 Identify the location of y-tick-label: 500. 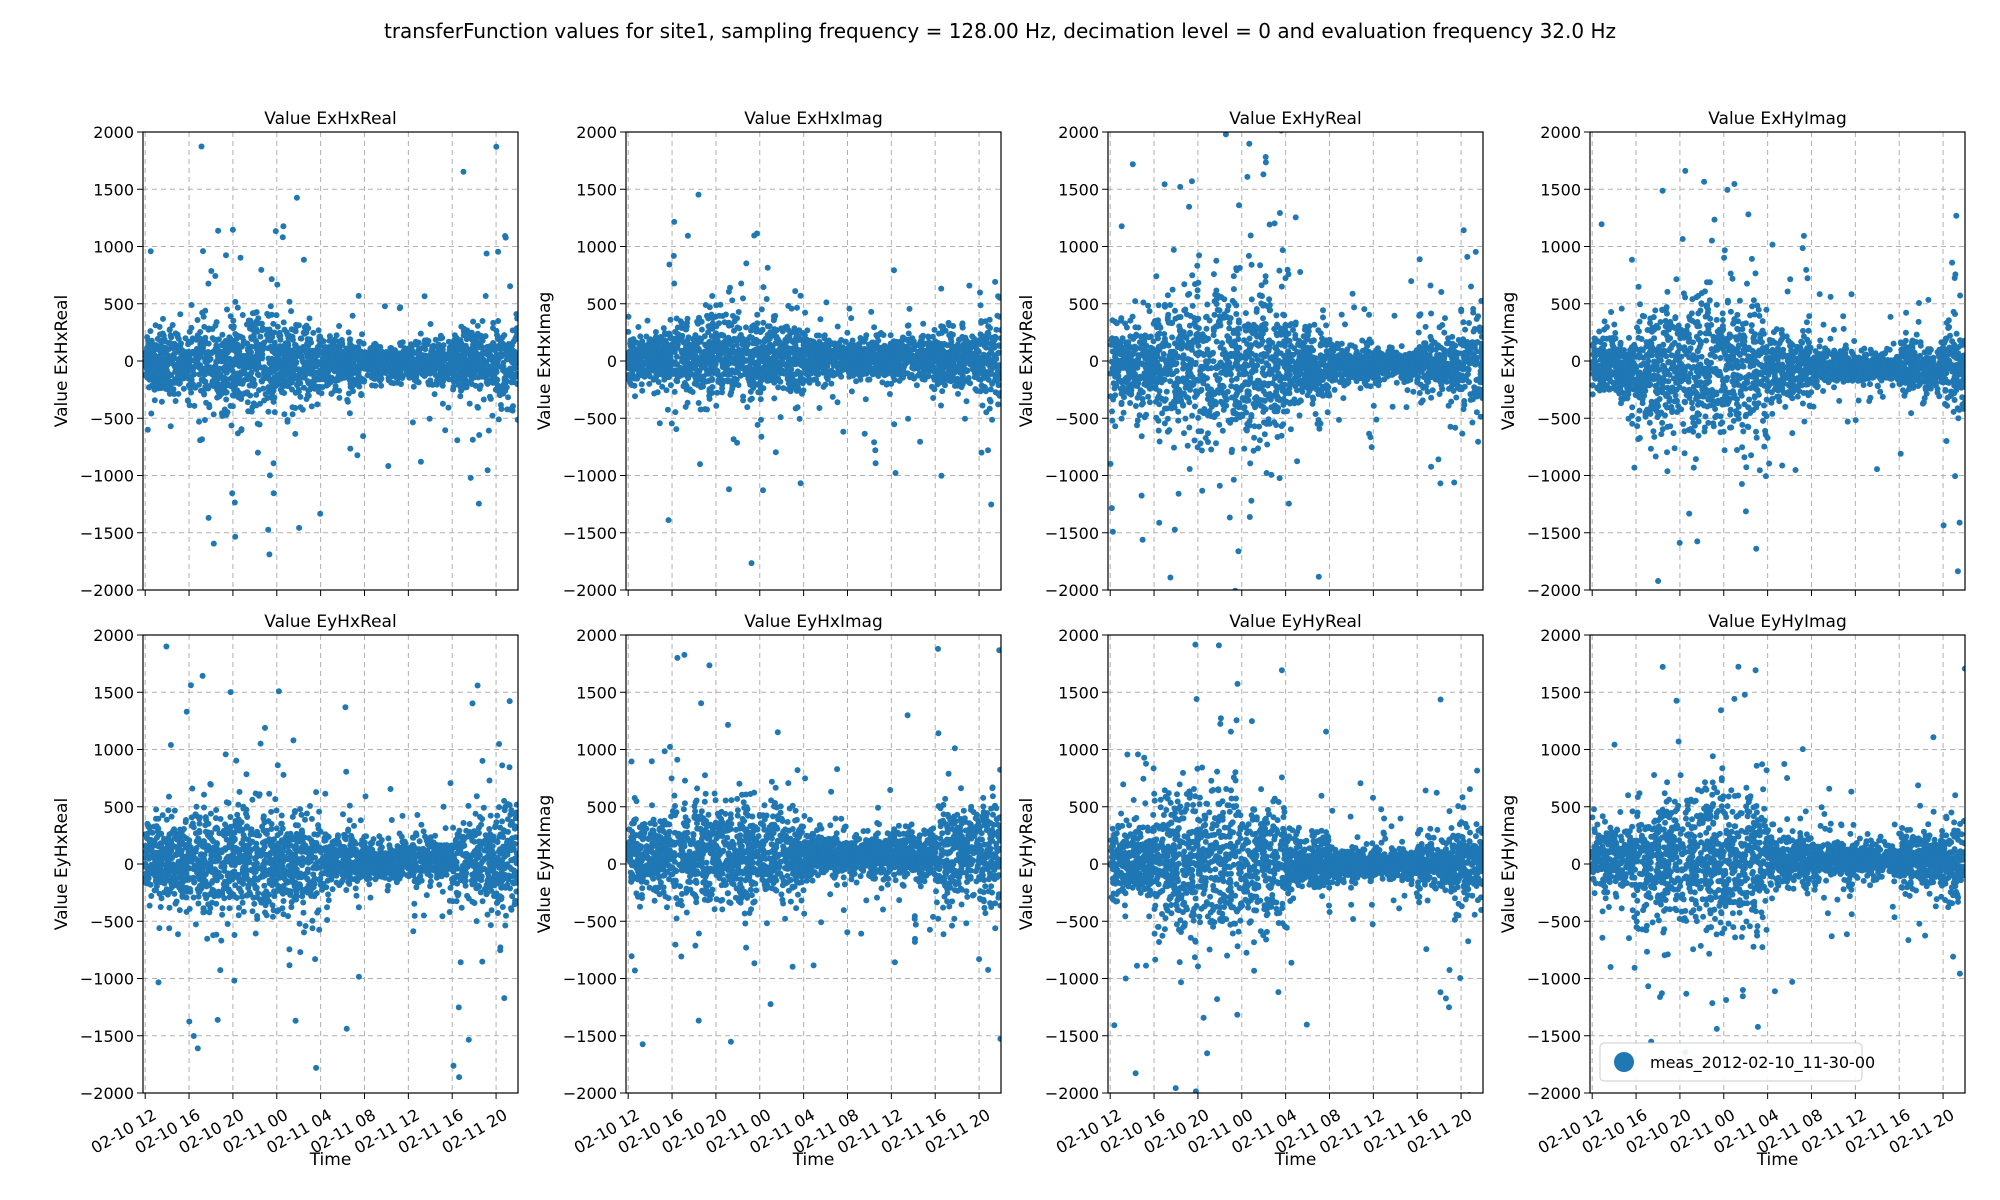
(118, 304).